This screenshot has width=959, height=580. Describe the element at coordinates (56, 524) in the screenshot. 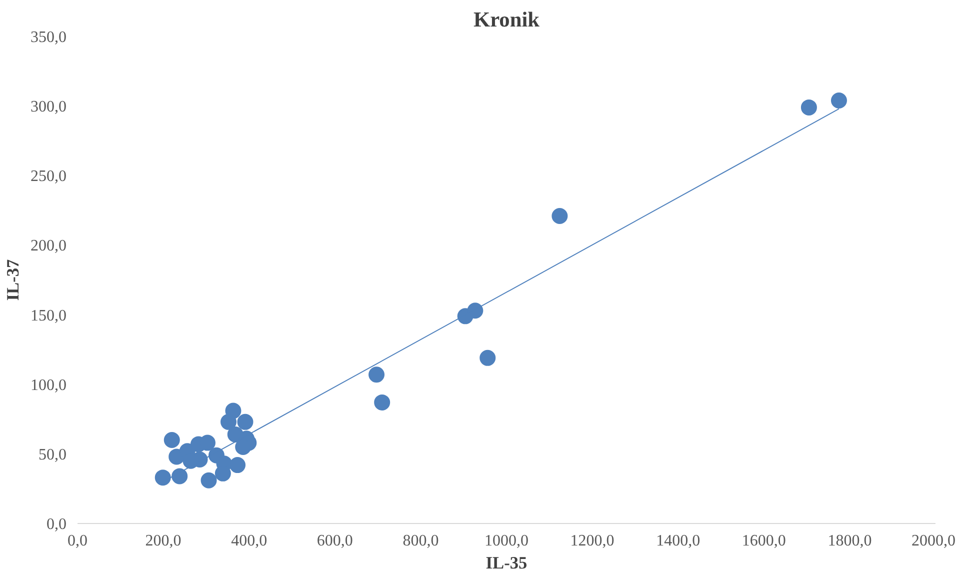

I see `y-tick-label: 0,0` at that location.